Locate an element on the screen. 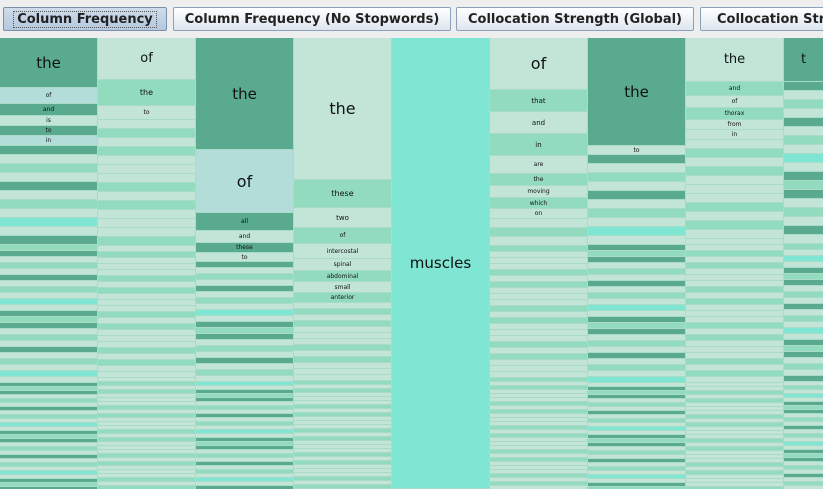 Image resolution: width=823 pixels, height=489 pixels. word-column-3: the of all and these to is located at coordinates (244, 263).